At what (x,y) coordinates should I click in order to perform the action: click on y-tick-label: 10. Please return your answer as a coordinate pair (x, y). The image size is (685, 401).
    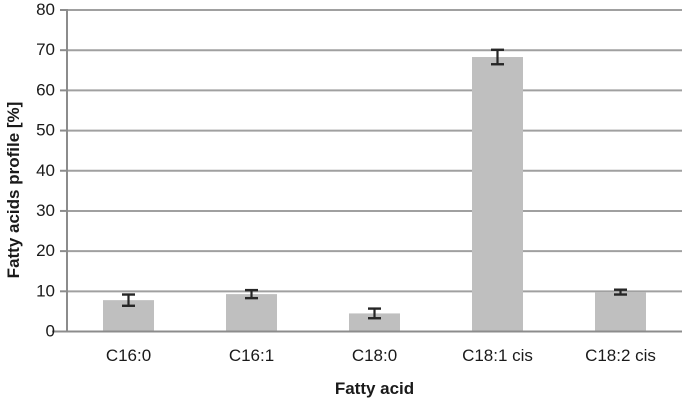
    Looking at the image, I should click on (45, 290).